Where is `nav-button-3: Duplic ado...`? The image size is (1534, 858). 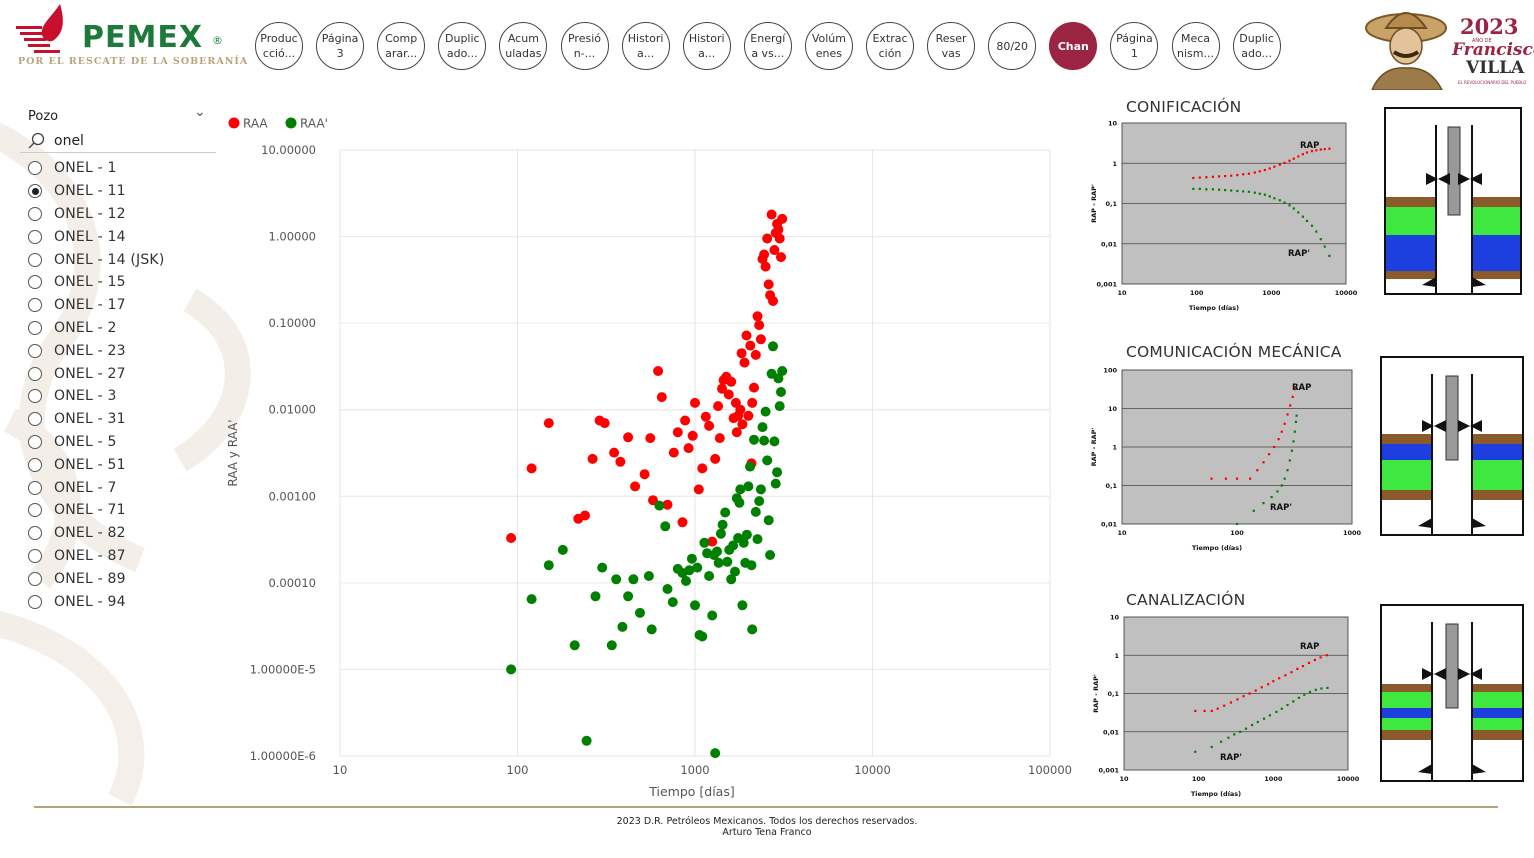 nav-button-3: Duplic ado... is located at coordinates (462, 46).